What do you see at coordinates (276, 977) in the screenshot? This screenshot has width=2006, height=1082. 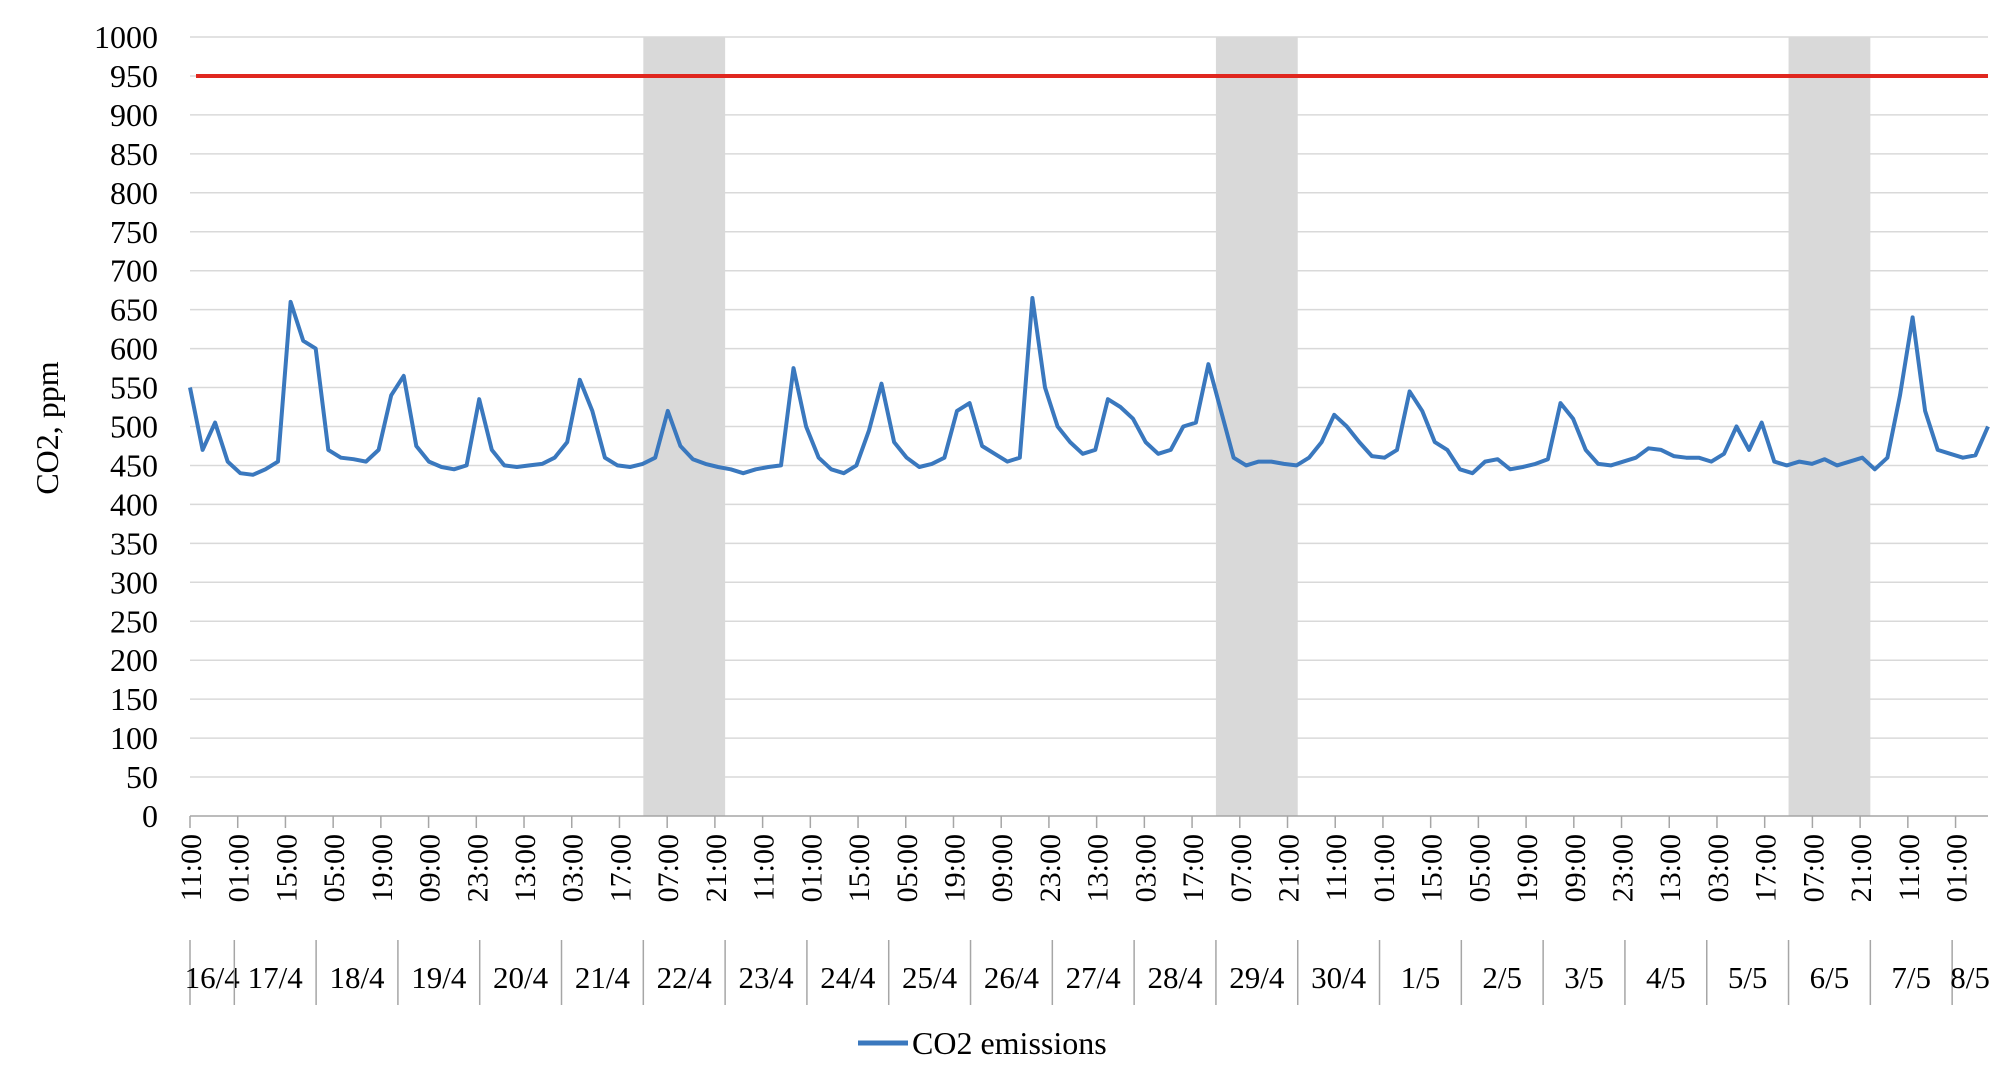 I see `x-date-label: 17/4` at bounding box center [276, 977].